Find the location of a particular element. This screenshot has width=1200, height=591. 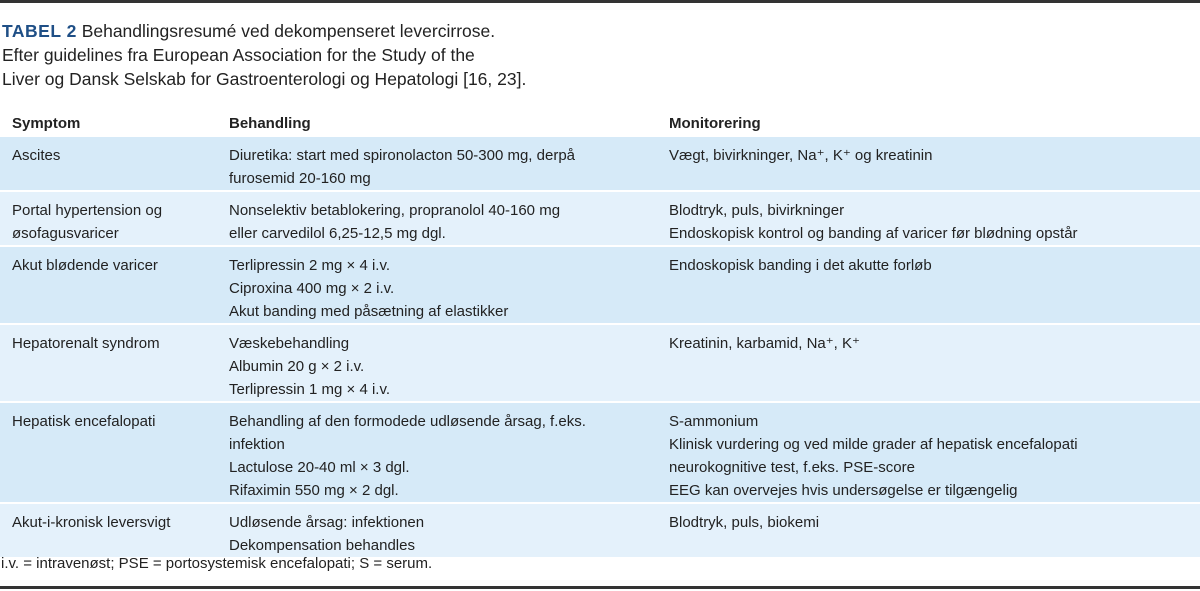

monitorering-line: Endoskopisk banding i det akutte forløb is located at coordinates (800, 265).